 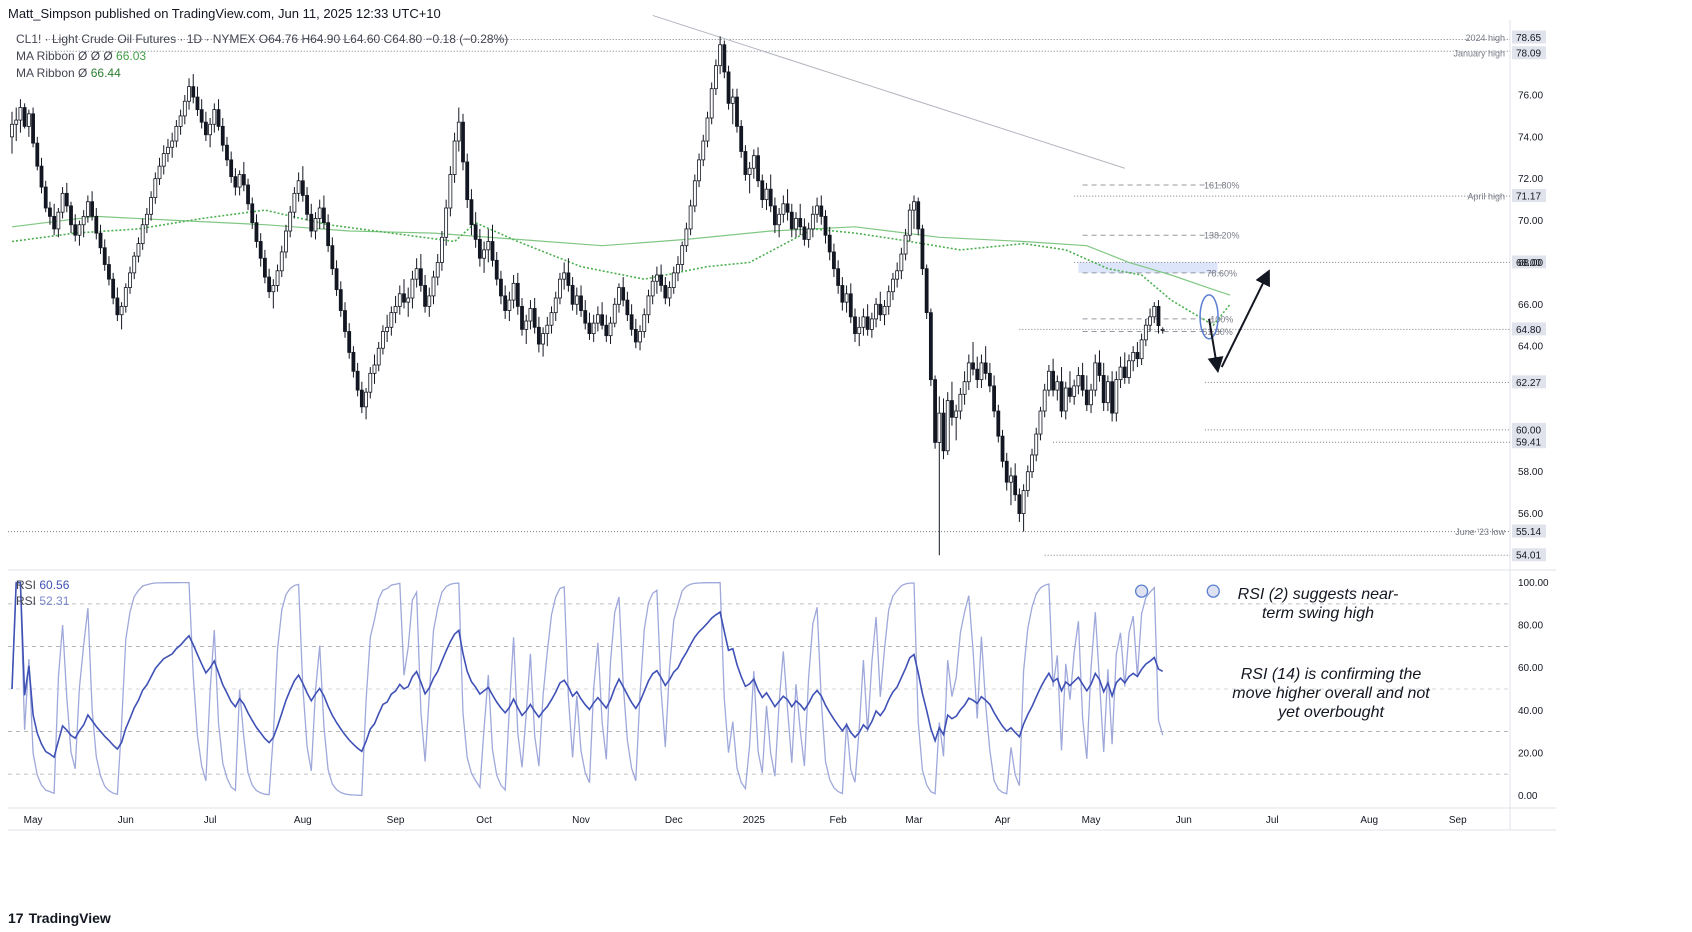 What do you see at coordinates (42, 601) in the screenshot?
I see `rsi-legend-2: RSI 52.31` at bounding box center [42, 601].